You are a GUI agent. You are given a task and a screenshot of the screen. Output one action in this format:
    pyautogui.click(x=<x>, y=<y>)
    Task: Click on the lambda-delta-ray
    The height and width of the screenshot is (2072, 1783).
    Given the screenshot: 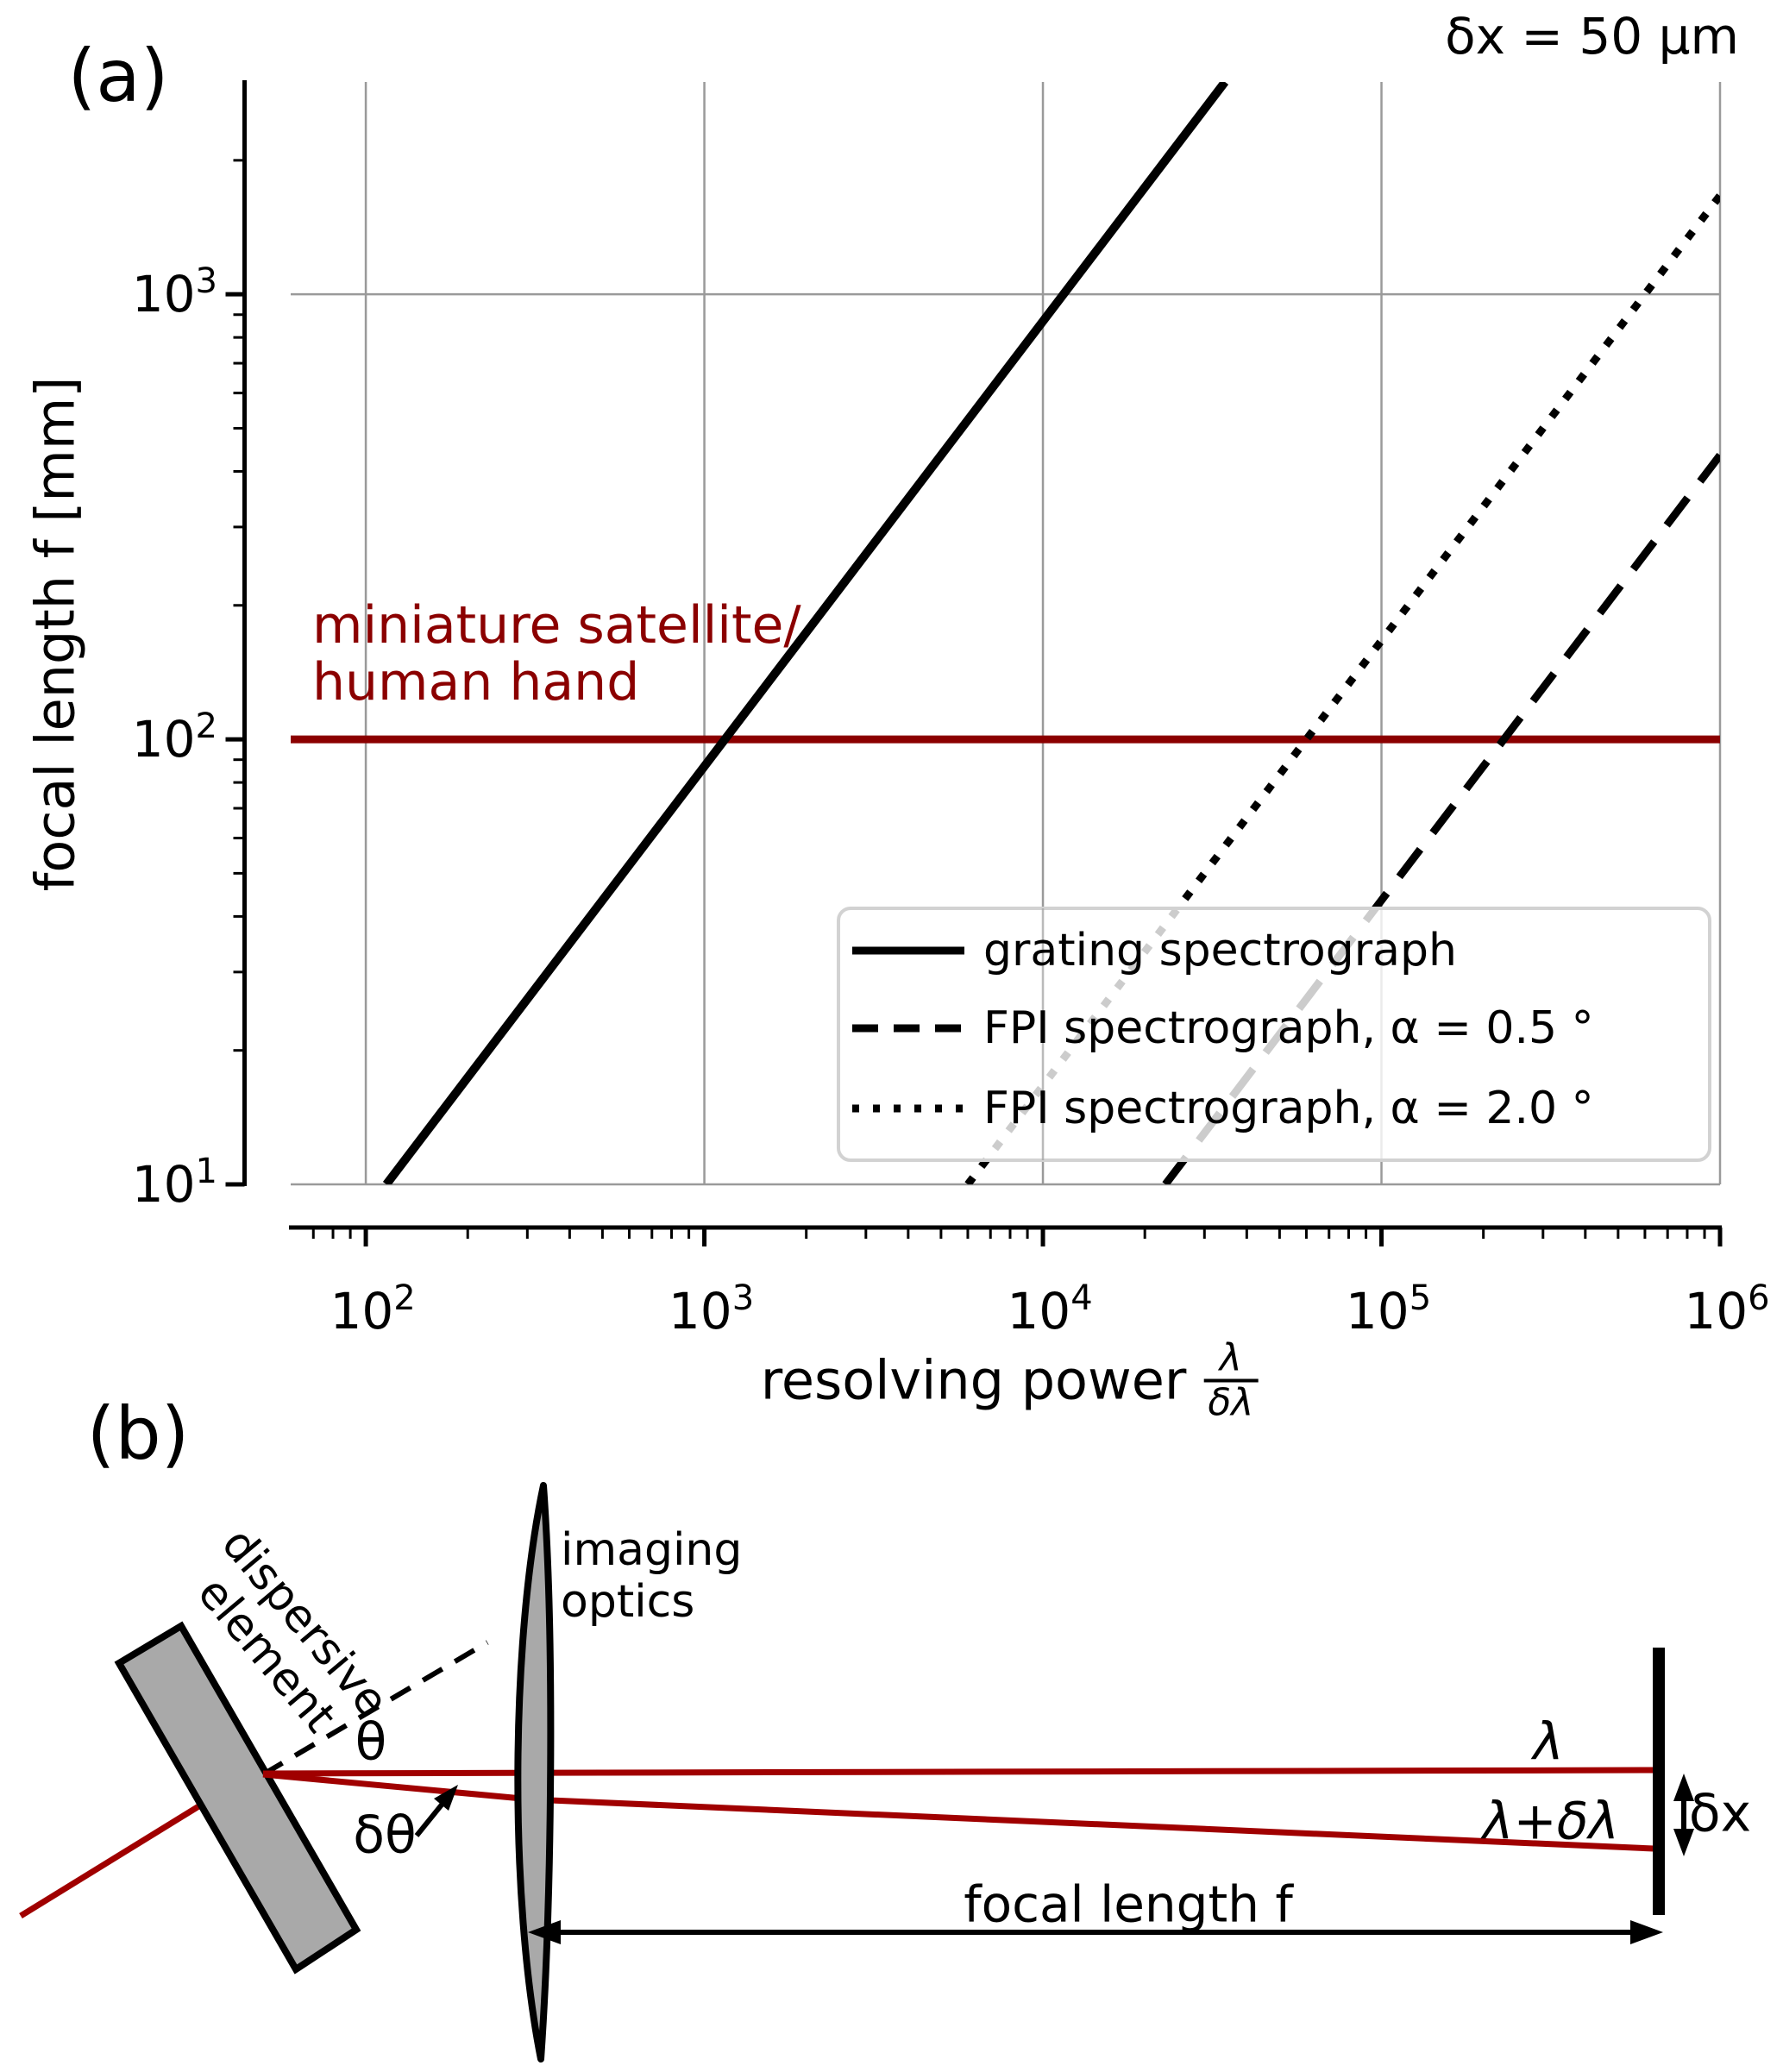 What is the action you would take?
    pyautogui.click(x=958, y=1812)
    